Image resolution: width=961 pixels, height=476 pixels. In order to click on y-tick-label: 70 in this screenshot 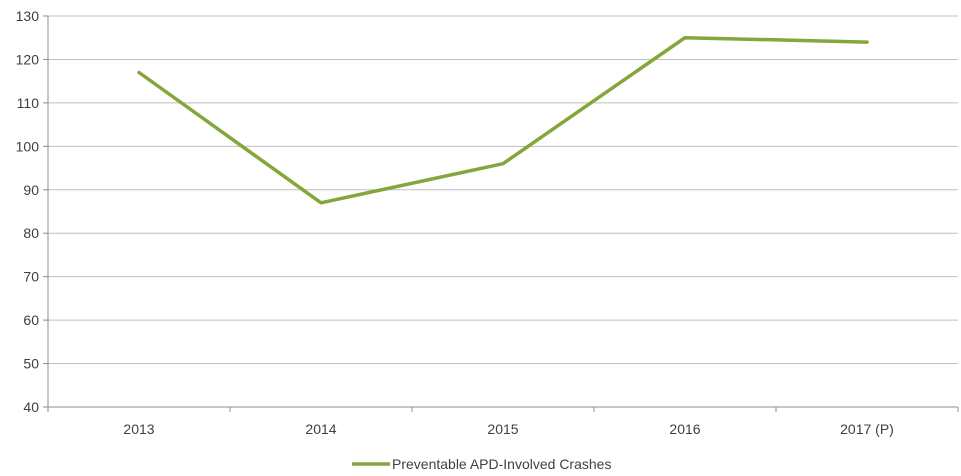, I will do `click(31, 277)`.